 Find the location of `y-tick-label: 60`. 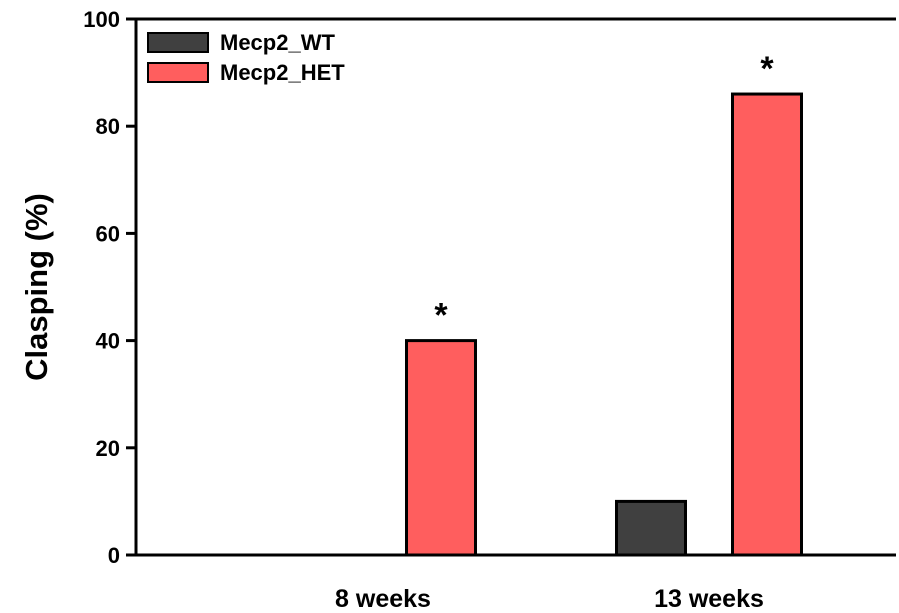

y-tick-label: 60 is located at coordinates (108, 233).